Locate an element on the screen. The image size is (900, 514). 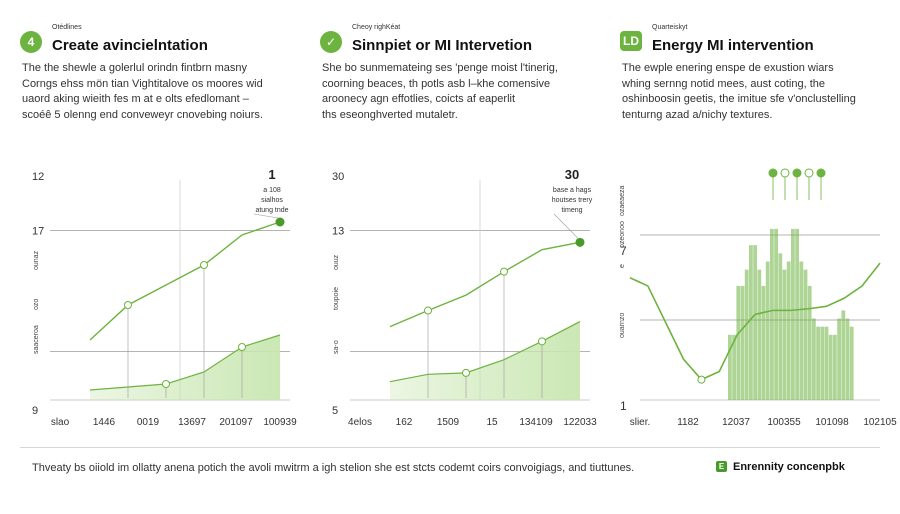
y-side-label: ounaz is located at coordinates (36, 260).